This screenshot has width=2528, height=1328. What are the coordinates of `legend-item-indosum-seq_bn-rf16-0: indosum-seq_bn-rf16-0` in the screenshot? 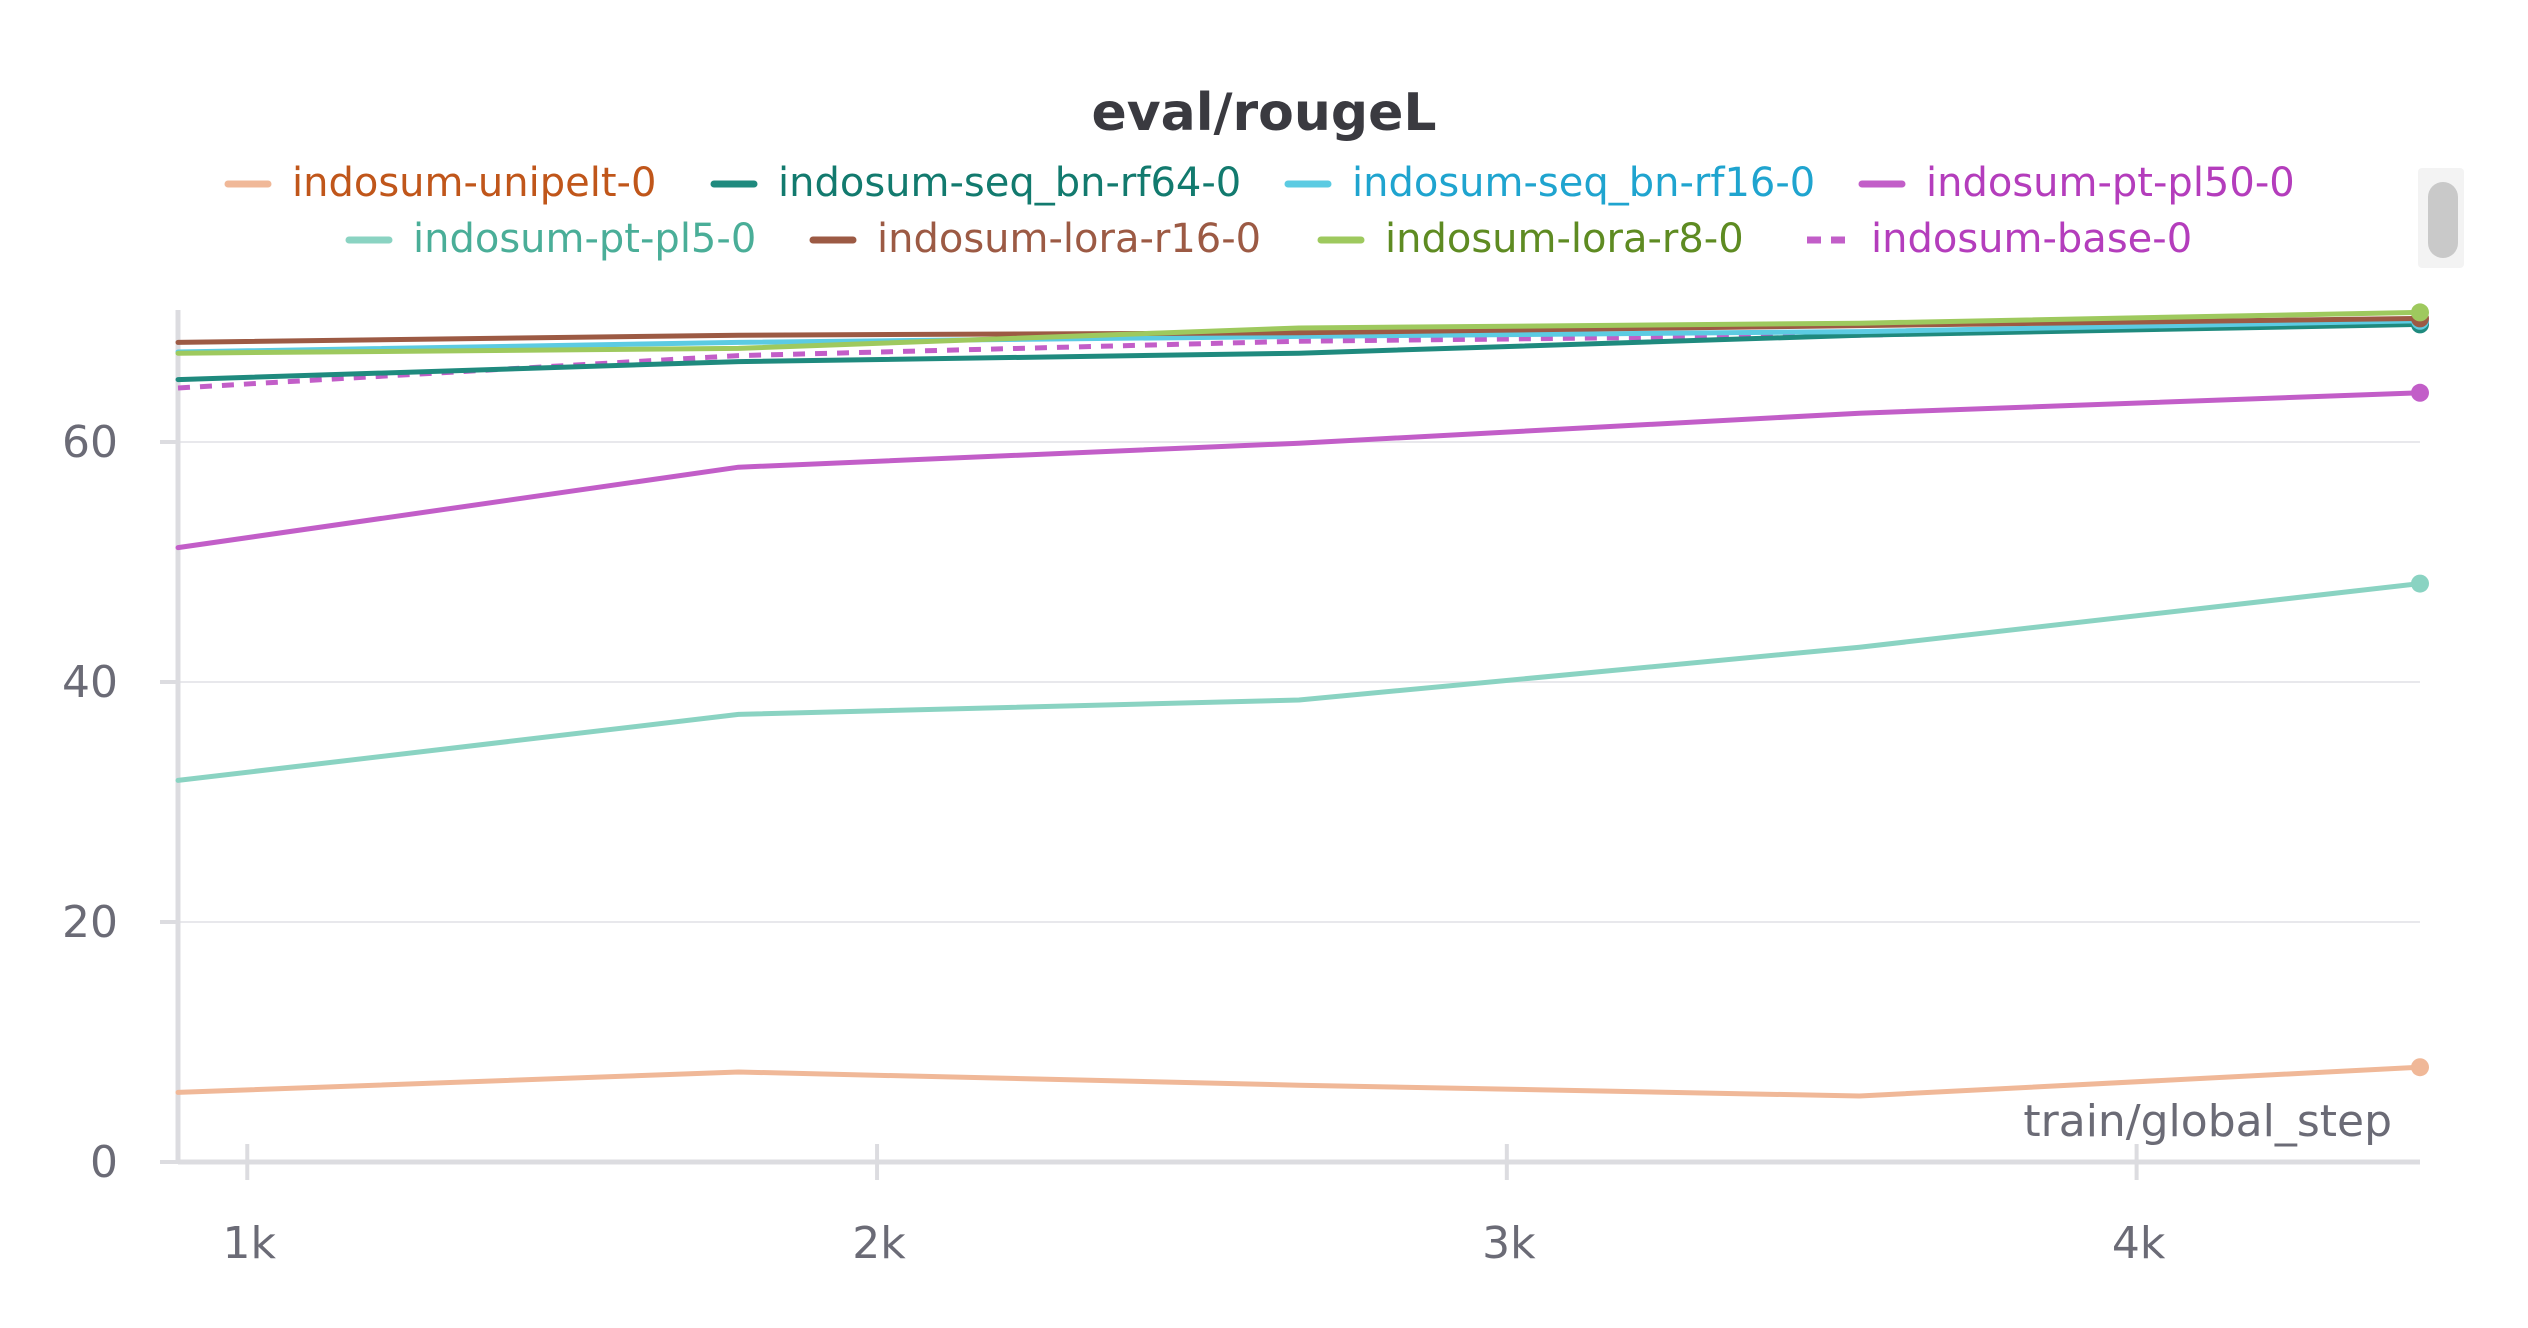 It's located at (1549, 183).